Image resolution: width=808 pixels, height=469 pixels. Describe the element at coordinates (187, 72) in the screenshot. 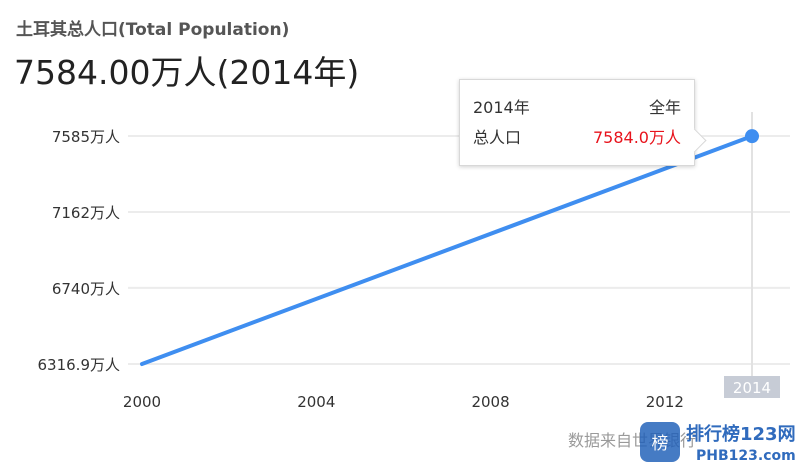

I see `headline-value: 7584.00万人(2014年)` at that location.